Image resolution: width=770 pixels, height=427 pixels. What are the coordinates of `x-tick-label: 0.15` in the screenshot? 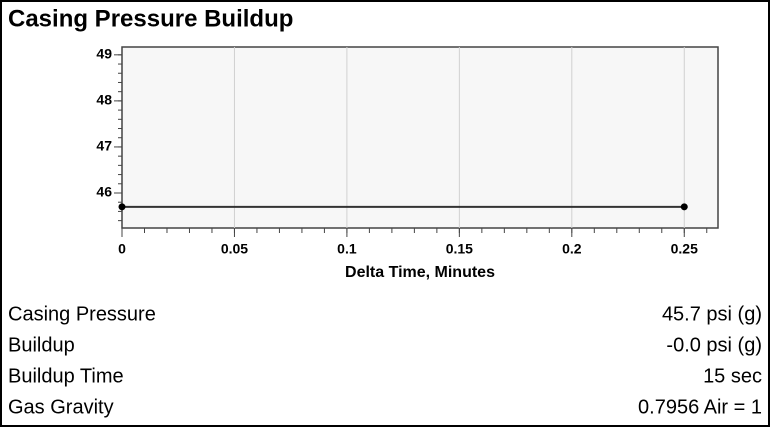 It's located at (459, 249).